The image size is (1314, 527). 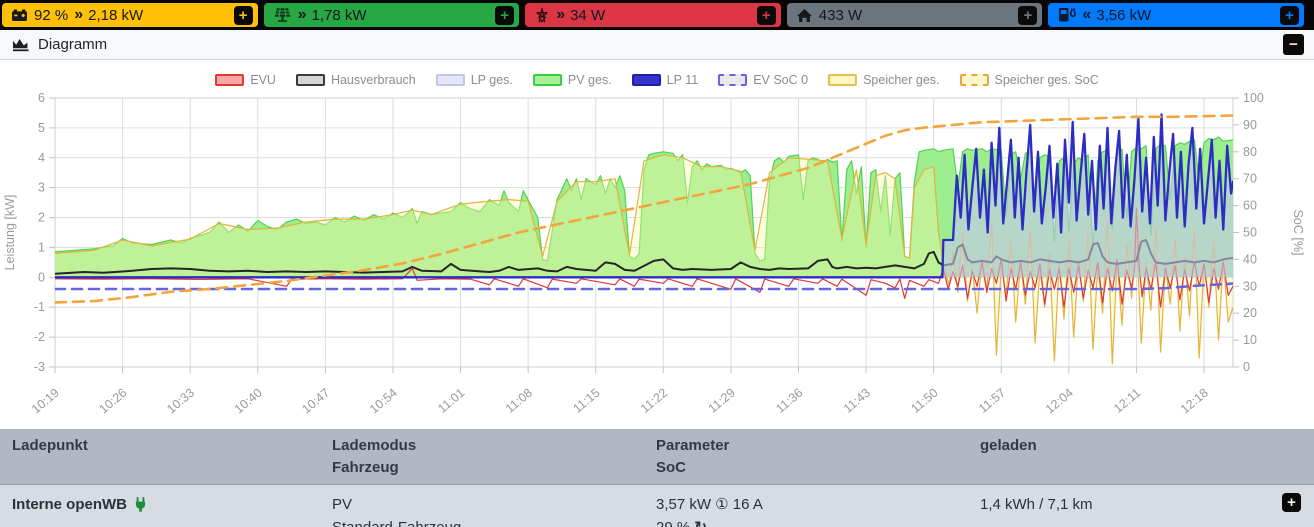 What do you see at coordinates (664, 80) in the screenshot?
I see `legend-item-lp-11: LP 11` at bounding box center [664, 80].